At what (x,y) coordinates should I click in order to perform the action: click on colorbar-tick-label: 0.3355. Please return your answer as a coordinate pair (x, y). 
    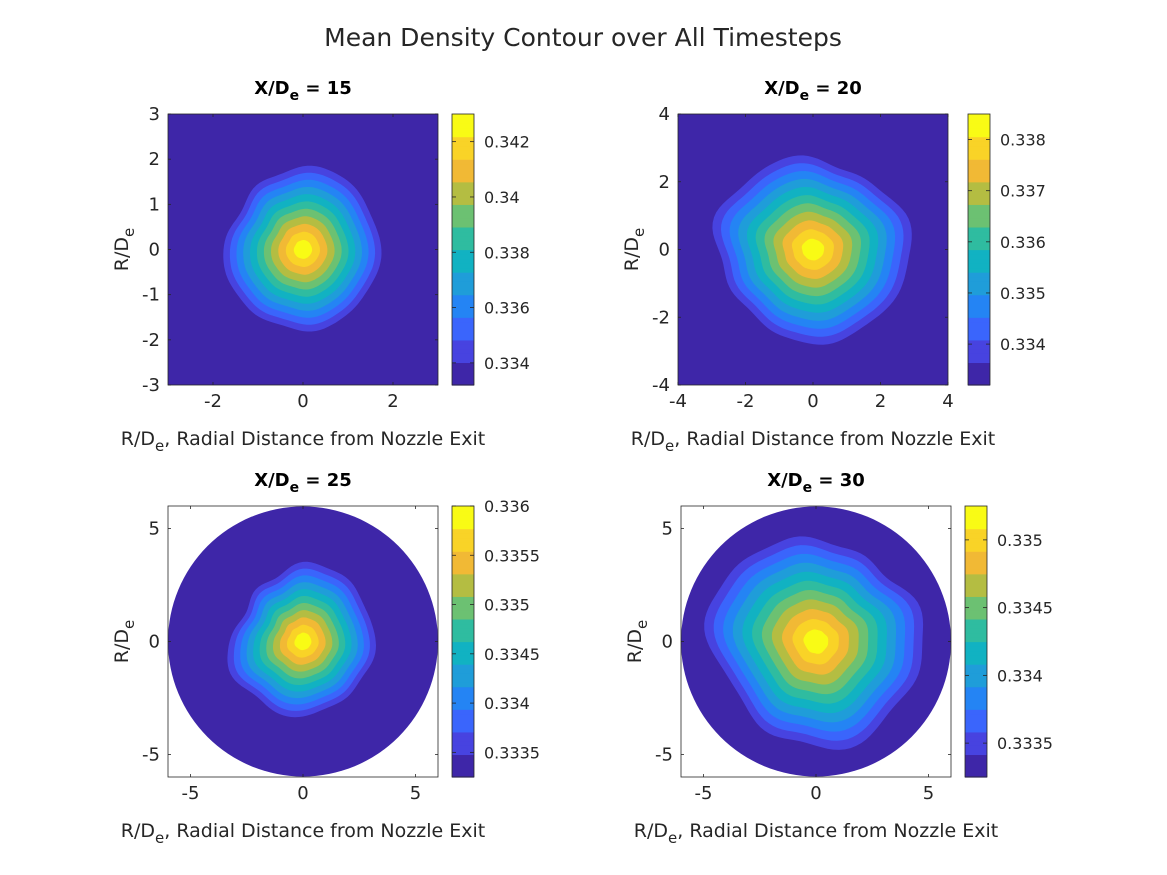
    Looking at the image, I should click on (512, 555).